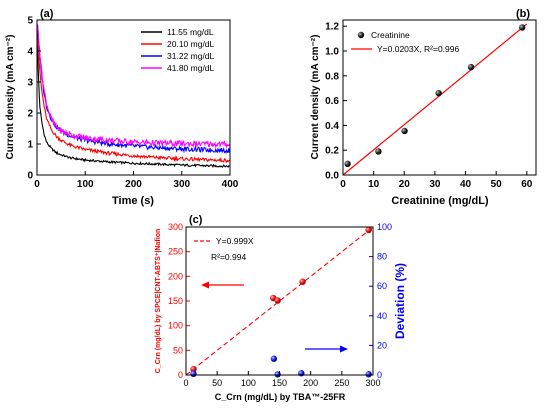 This screenshot has height=408, width=550. Describe the element at coordinates (235, 241) in the screenshot. I see `annotation-equation: Y=0.999X` at that location.